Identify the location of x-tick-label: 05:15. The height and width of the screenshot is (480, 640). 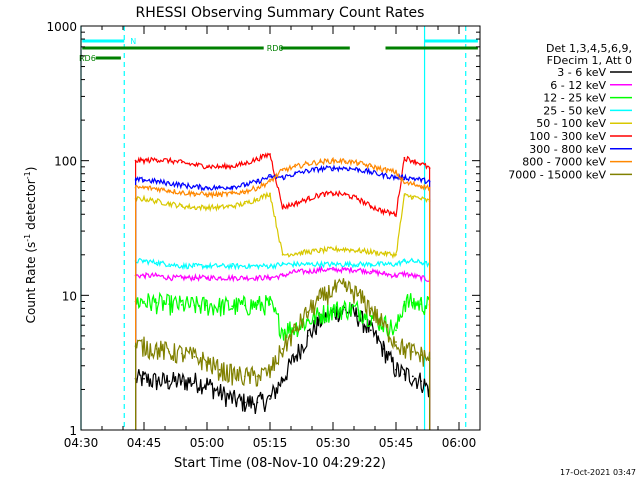
(270, 443).